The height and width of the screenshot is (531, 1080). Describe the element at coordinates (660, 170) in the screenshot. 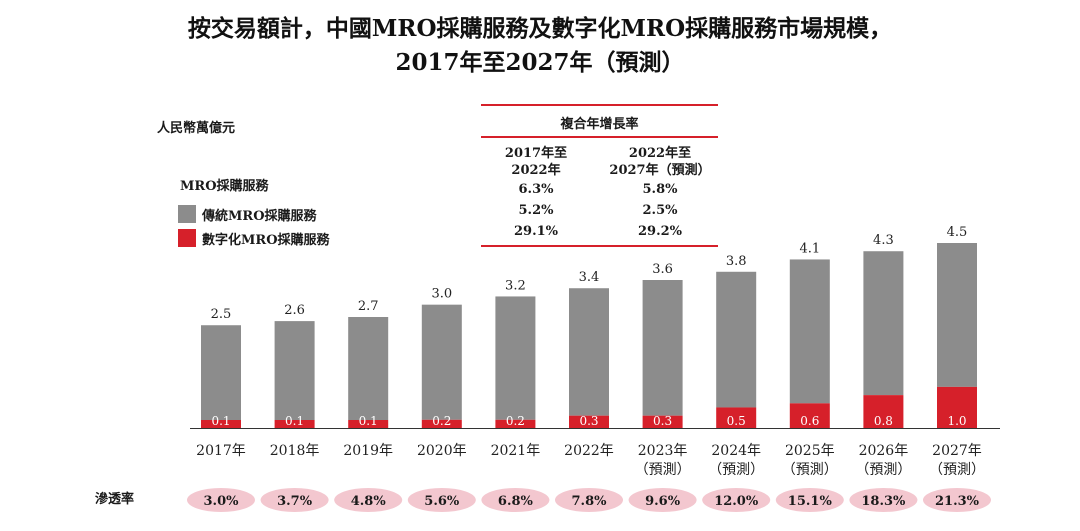

I see `cagr-col2-header-line2: 2027年（預測）` at that location.